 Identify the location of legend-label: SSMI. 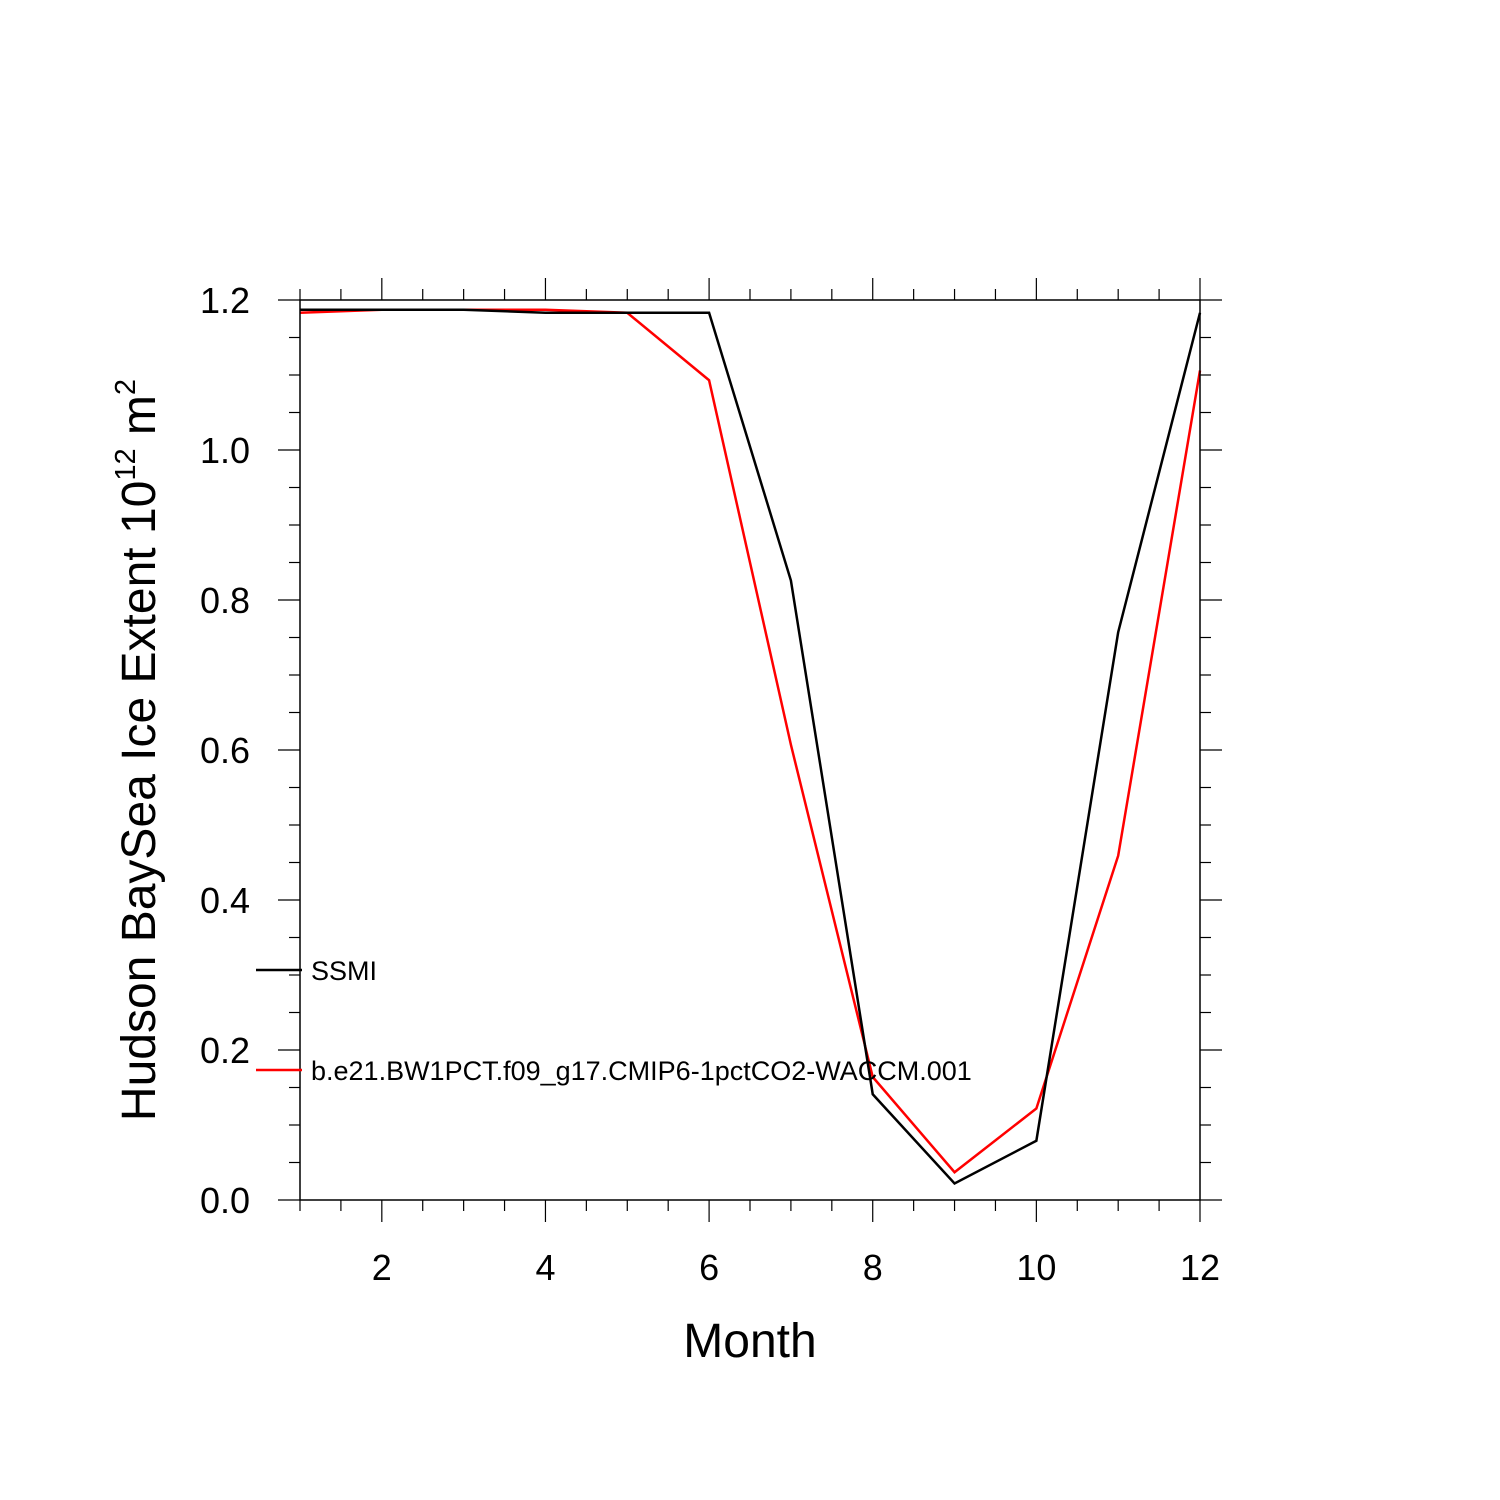
(344, 971).